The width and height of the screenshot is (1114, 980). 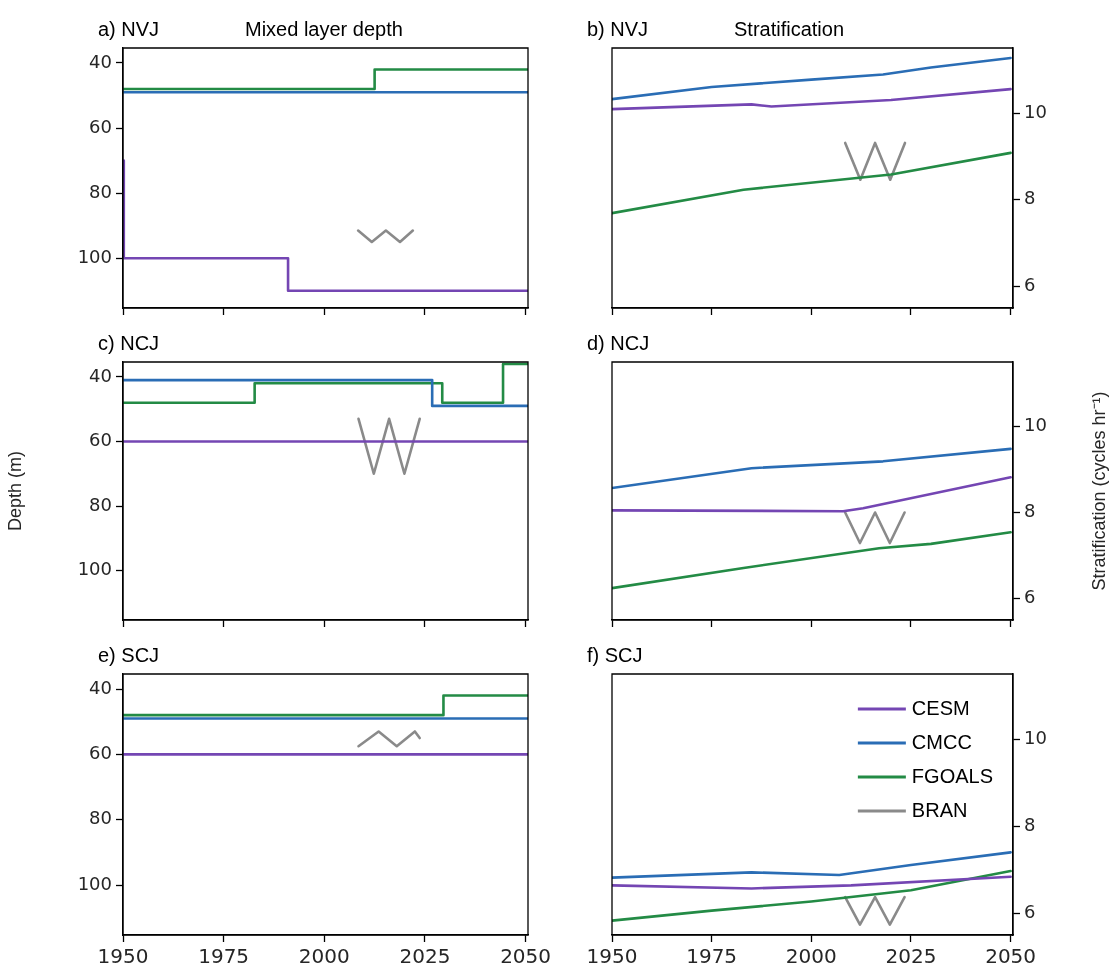 What do you see at coordinates (789, 29) in the screenshot?
I see `chart-subtitle: Stratification` at bounding box center [789, 29].